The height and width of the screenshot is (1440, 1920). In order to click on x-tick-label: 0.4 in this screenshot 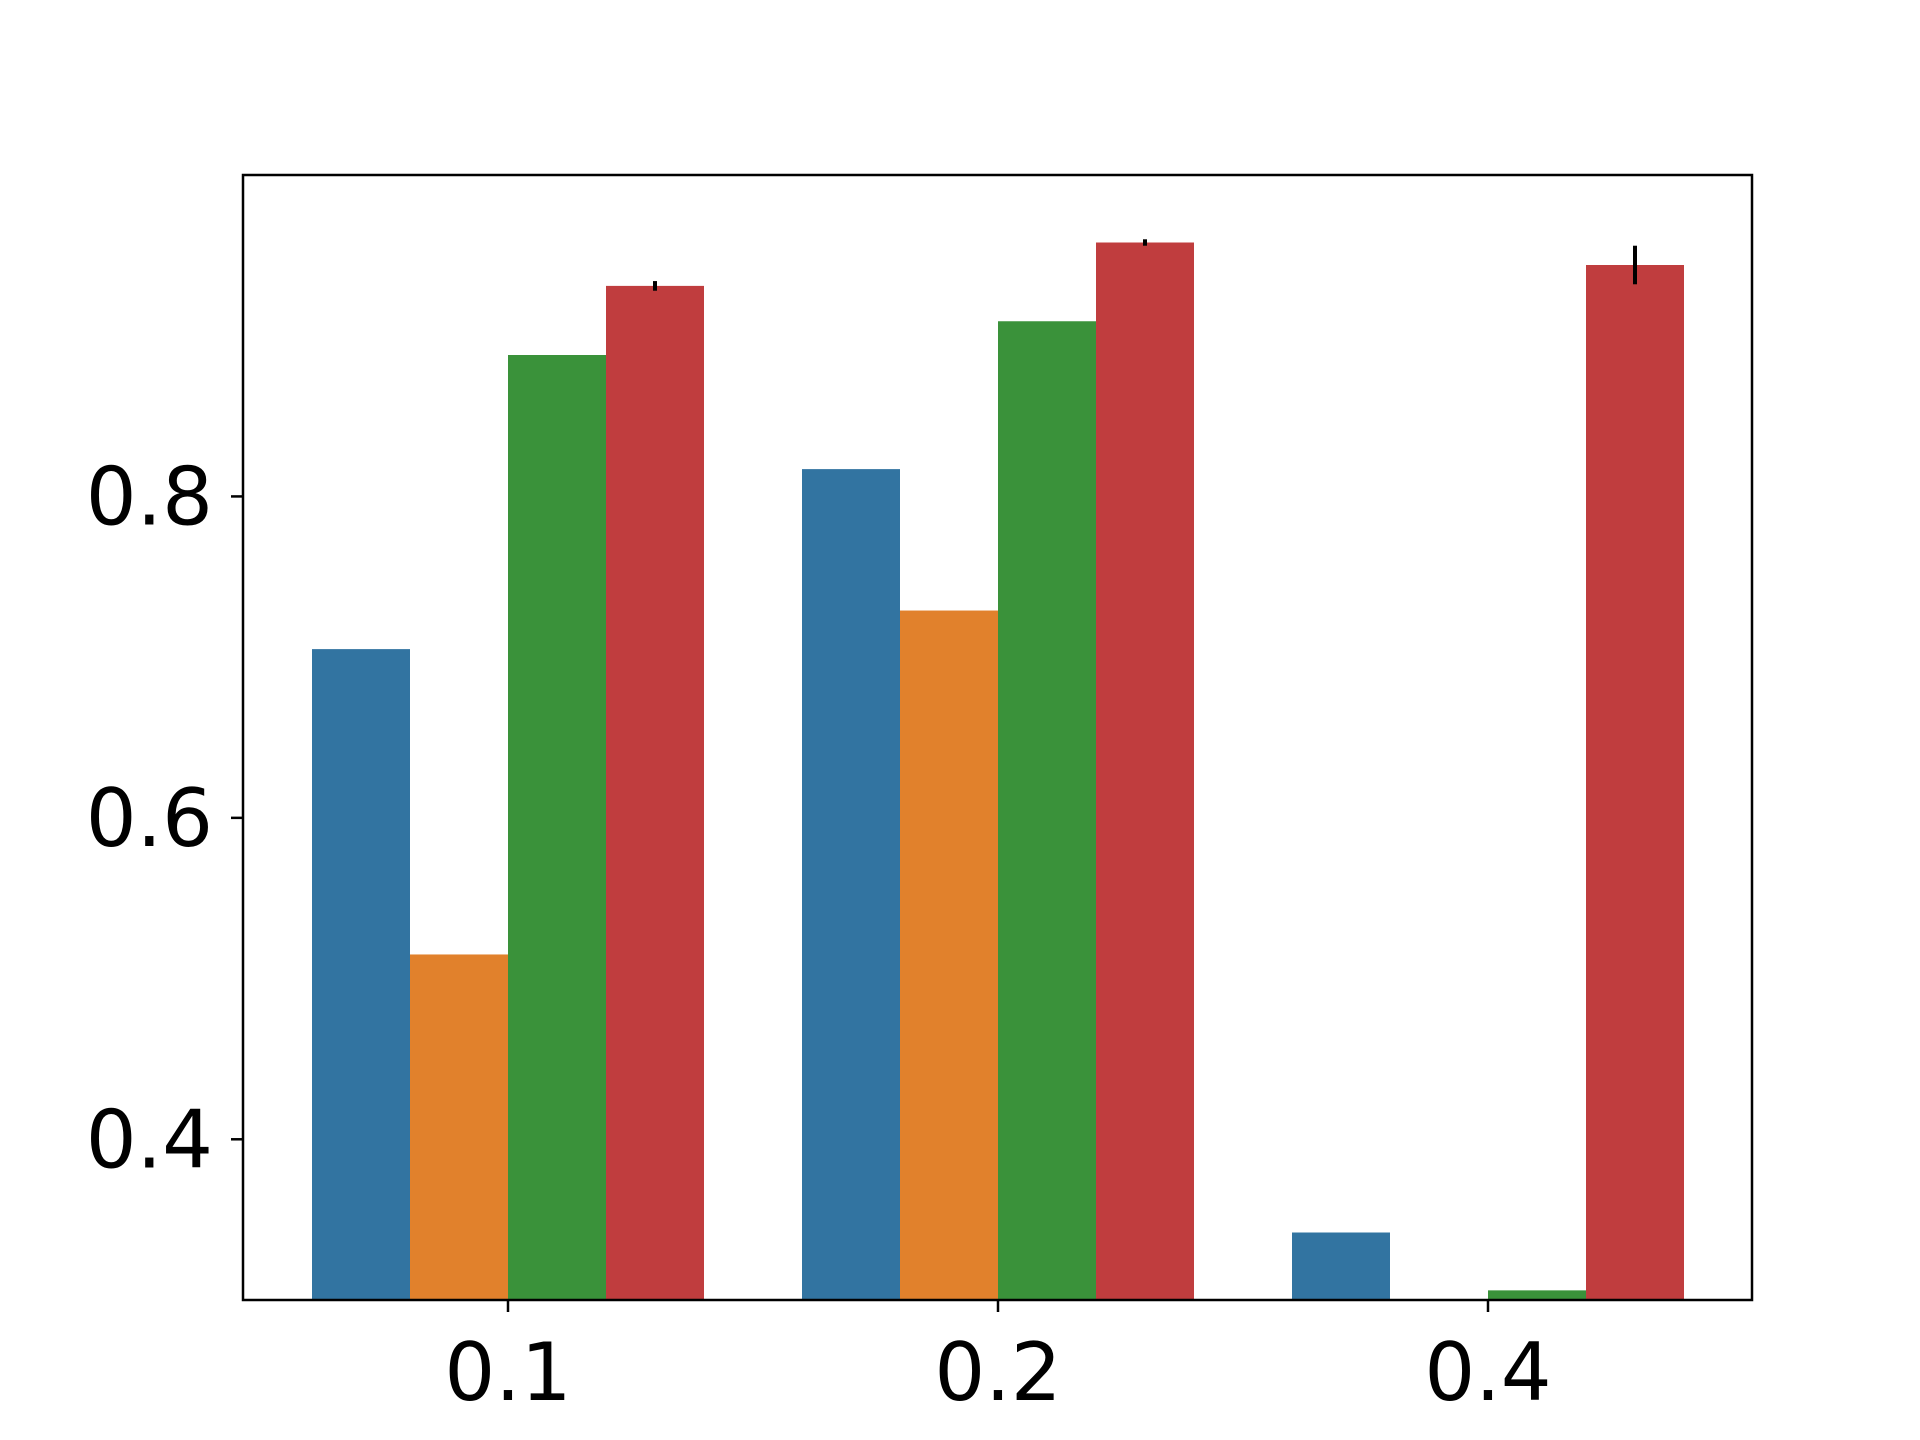, I will do `click(1487, 1372)`.